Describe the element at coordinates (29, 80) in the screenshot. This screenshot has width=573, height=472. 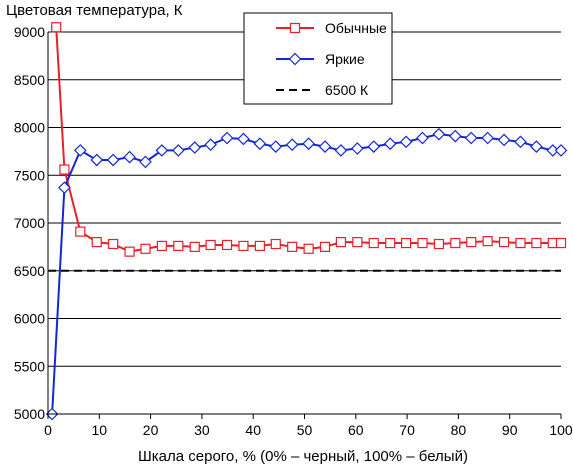
I see `y-tick-label: 8500` at that location.